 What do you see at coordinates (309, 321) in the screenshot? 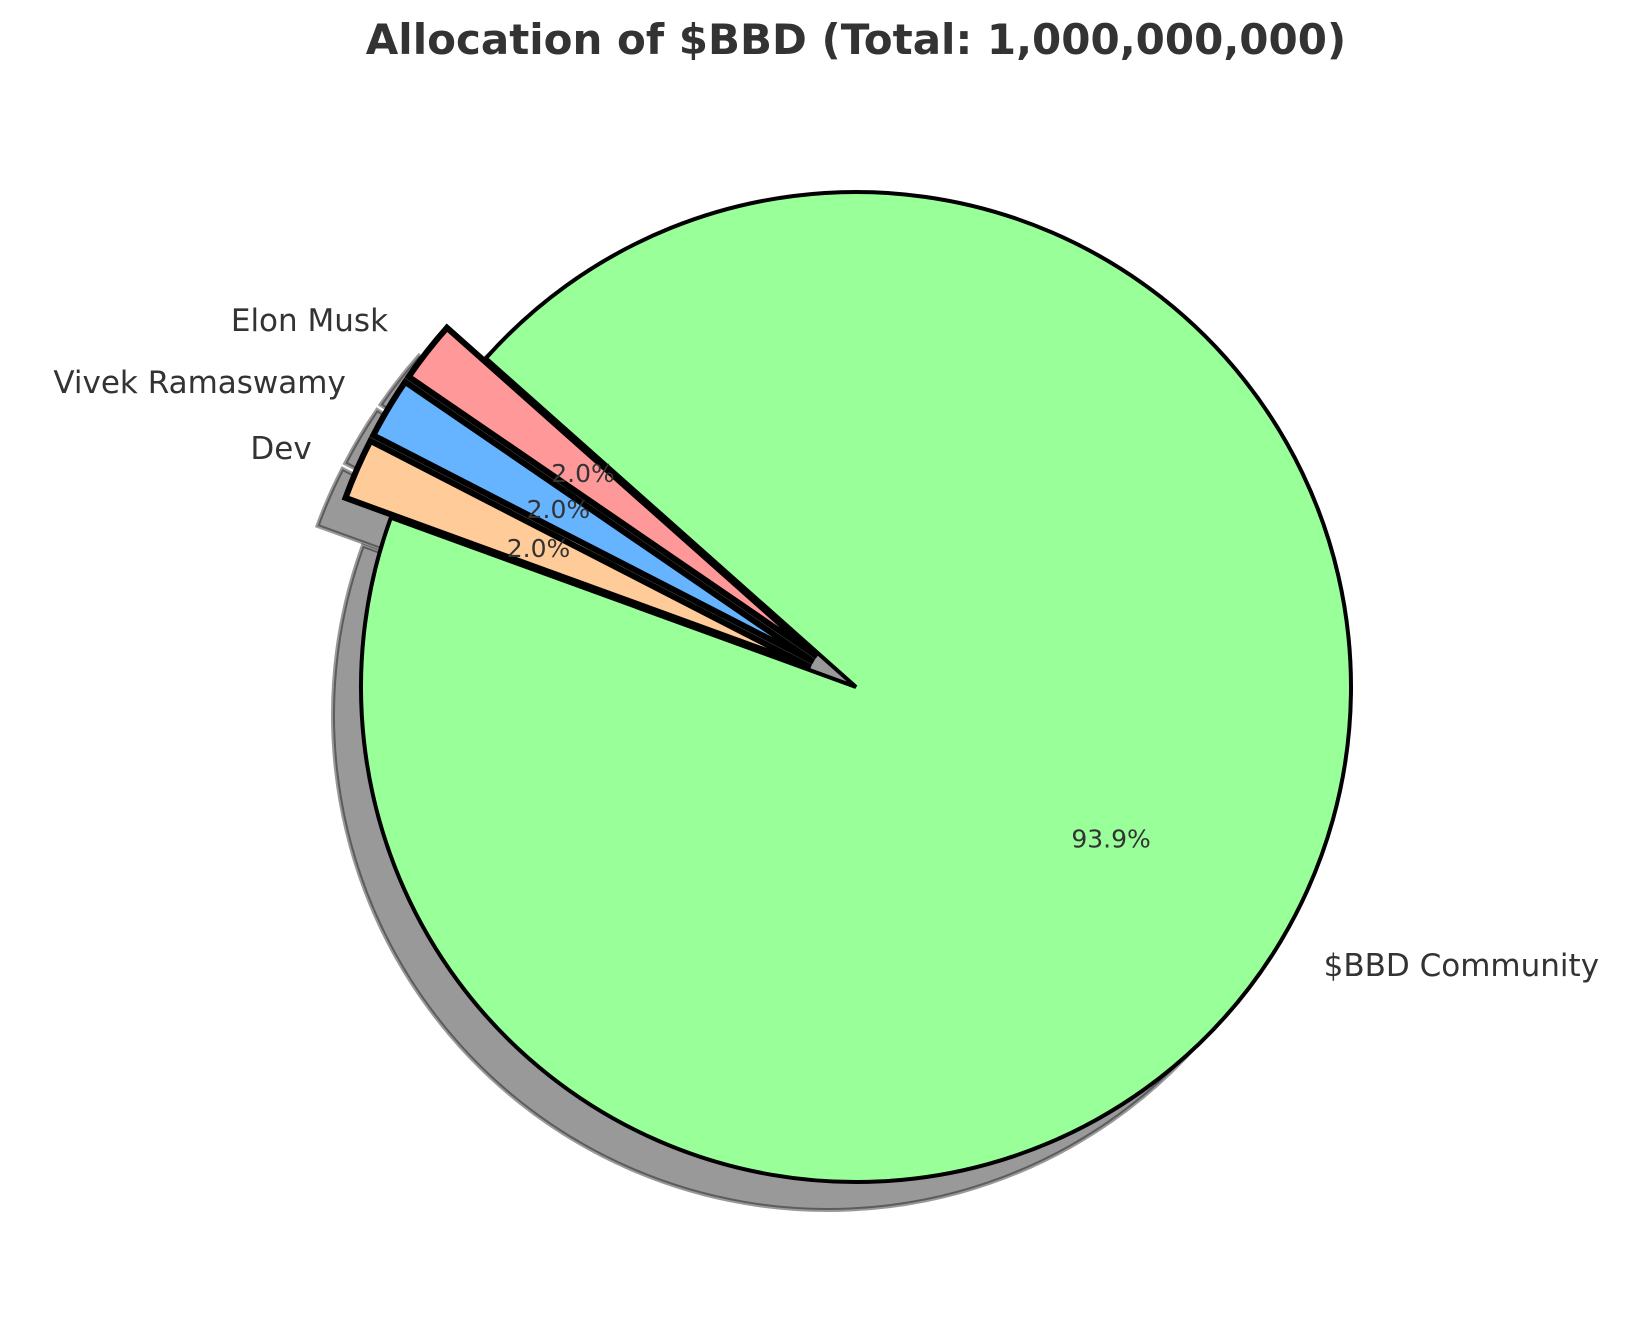
I see `slice-label-elon-musk: Elon Musk` at bounding box center [309, 321].